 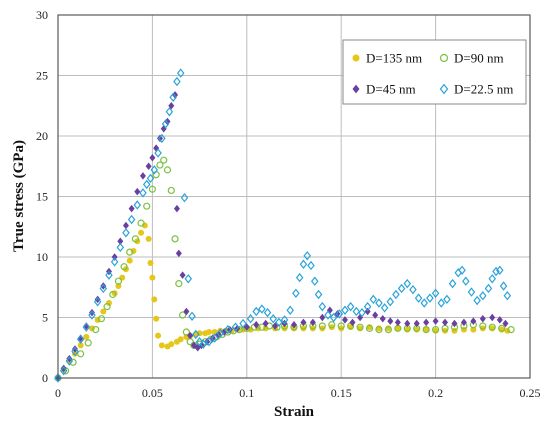 What do you see at coordinates (152, 393) in the screenshot?
I see `x-tick-label: 0.05` at bounding box center [152, 393].